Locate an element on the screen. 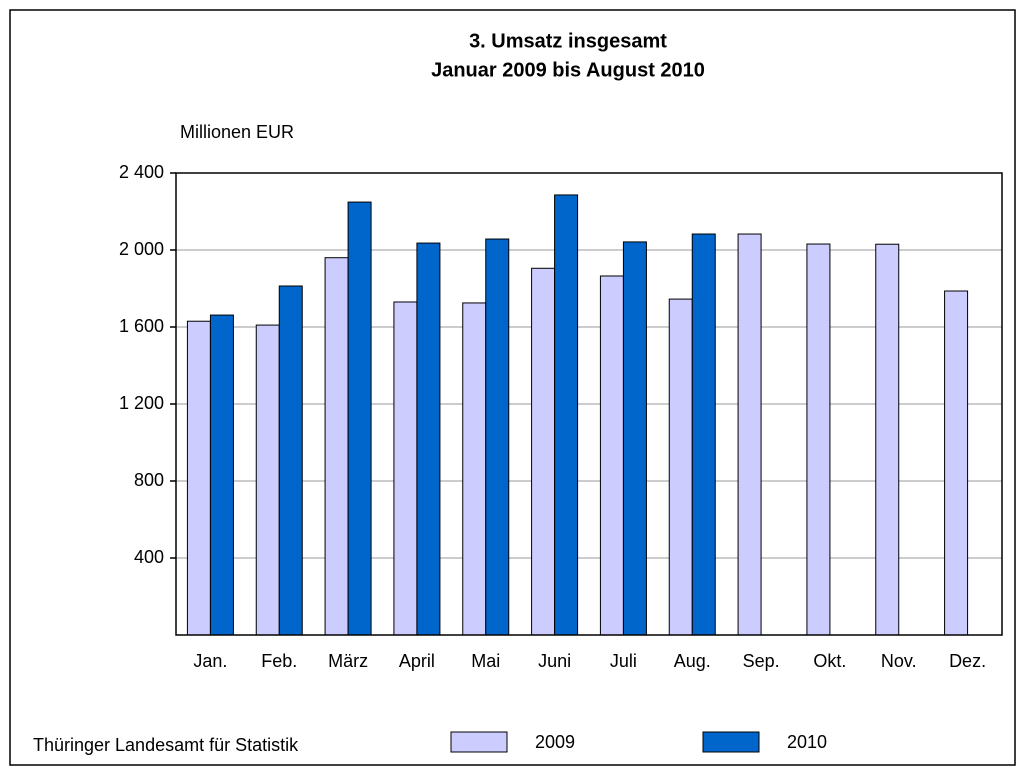  legend-label: 2010 is located at coordinates (807, 742).